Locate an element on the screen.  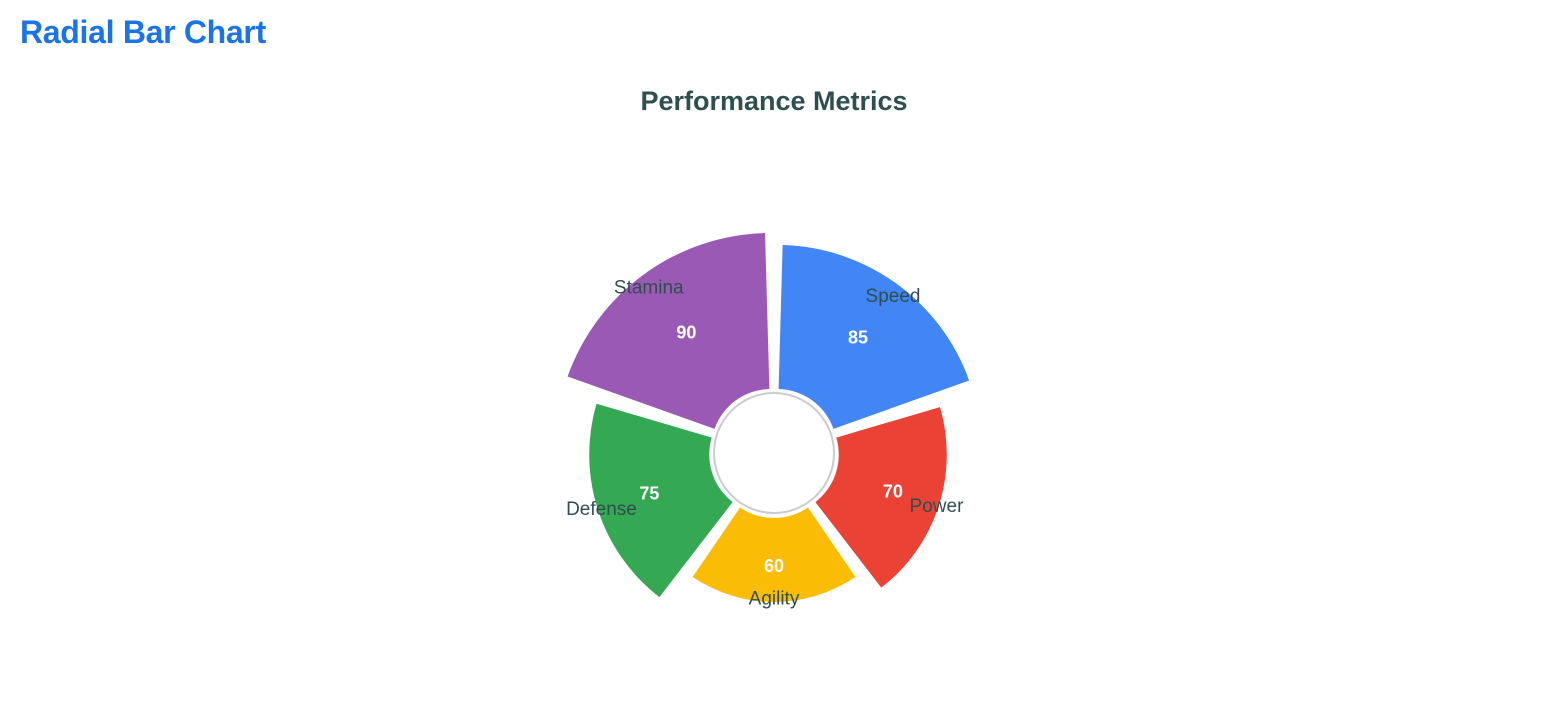
value-label-defense: 75 is located at coordinates (649, 493).